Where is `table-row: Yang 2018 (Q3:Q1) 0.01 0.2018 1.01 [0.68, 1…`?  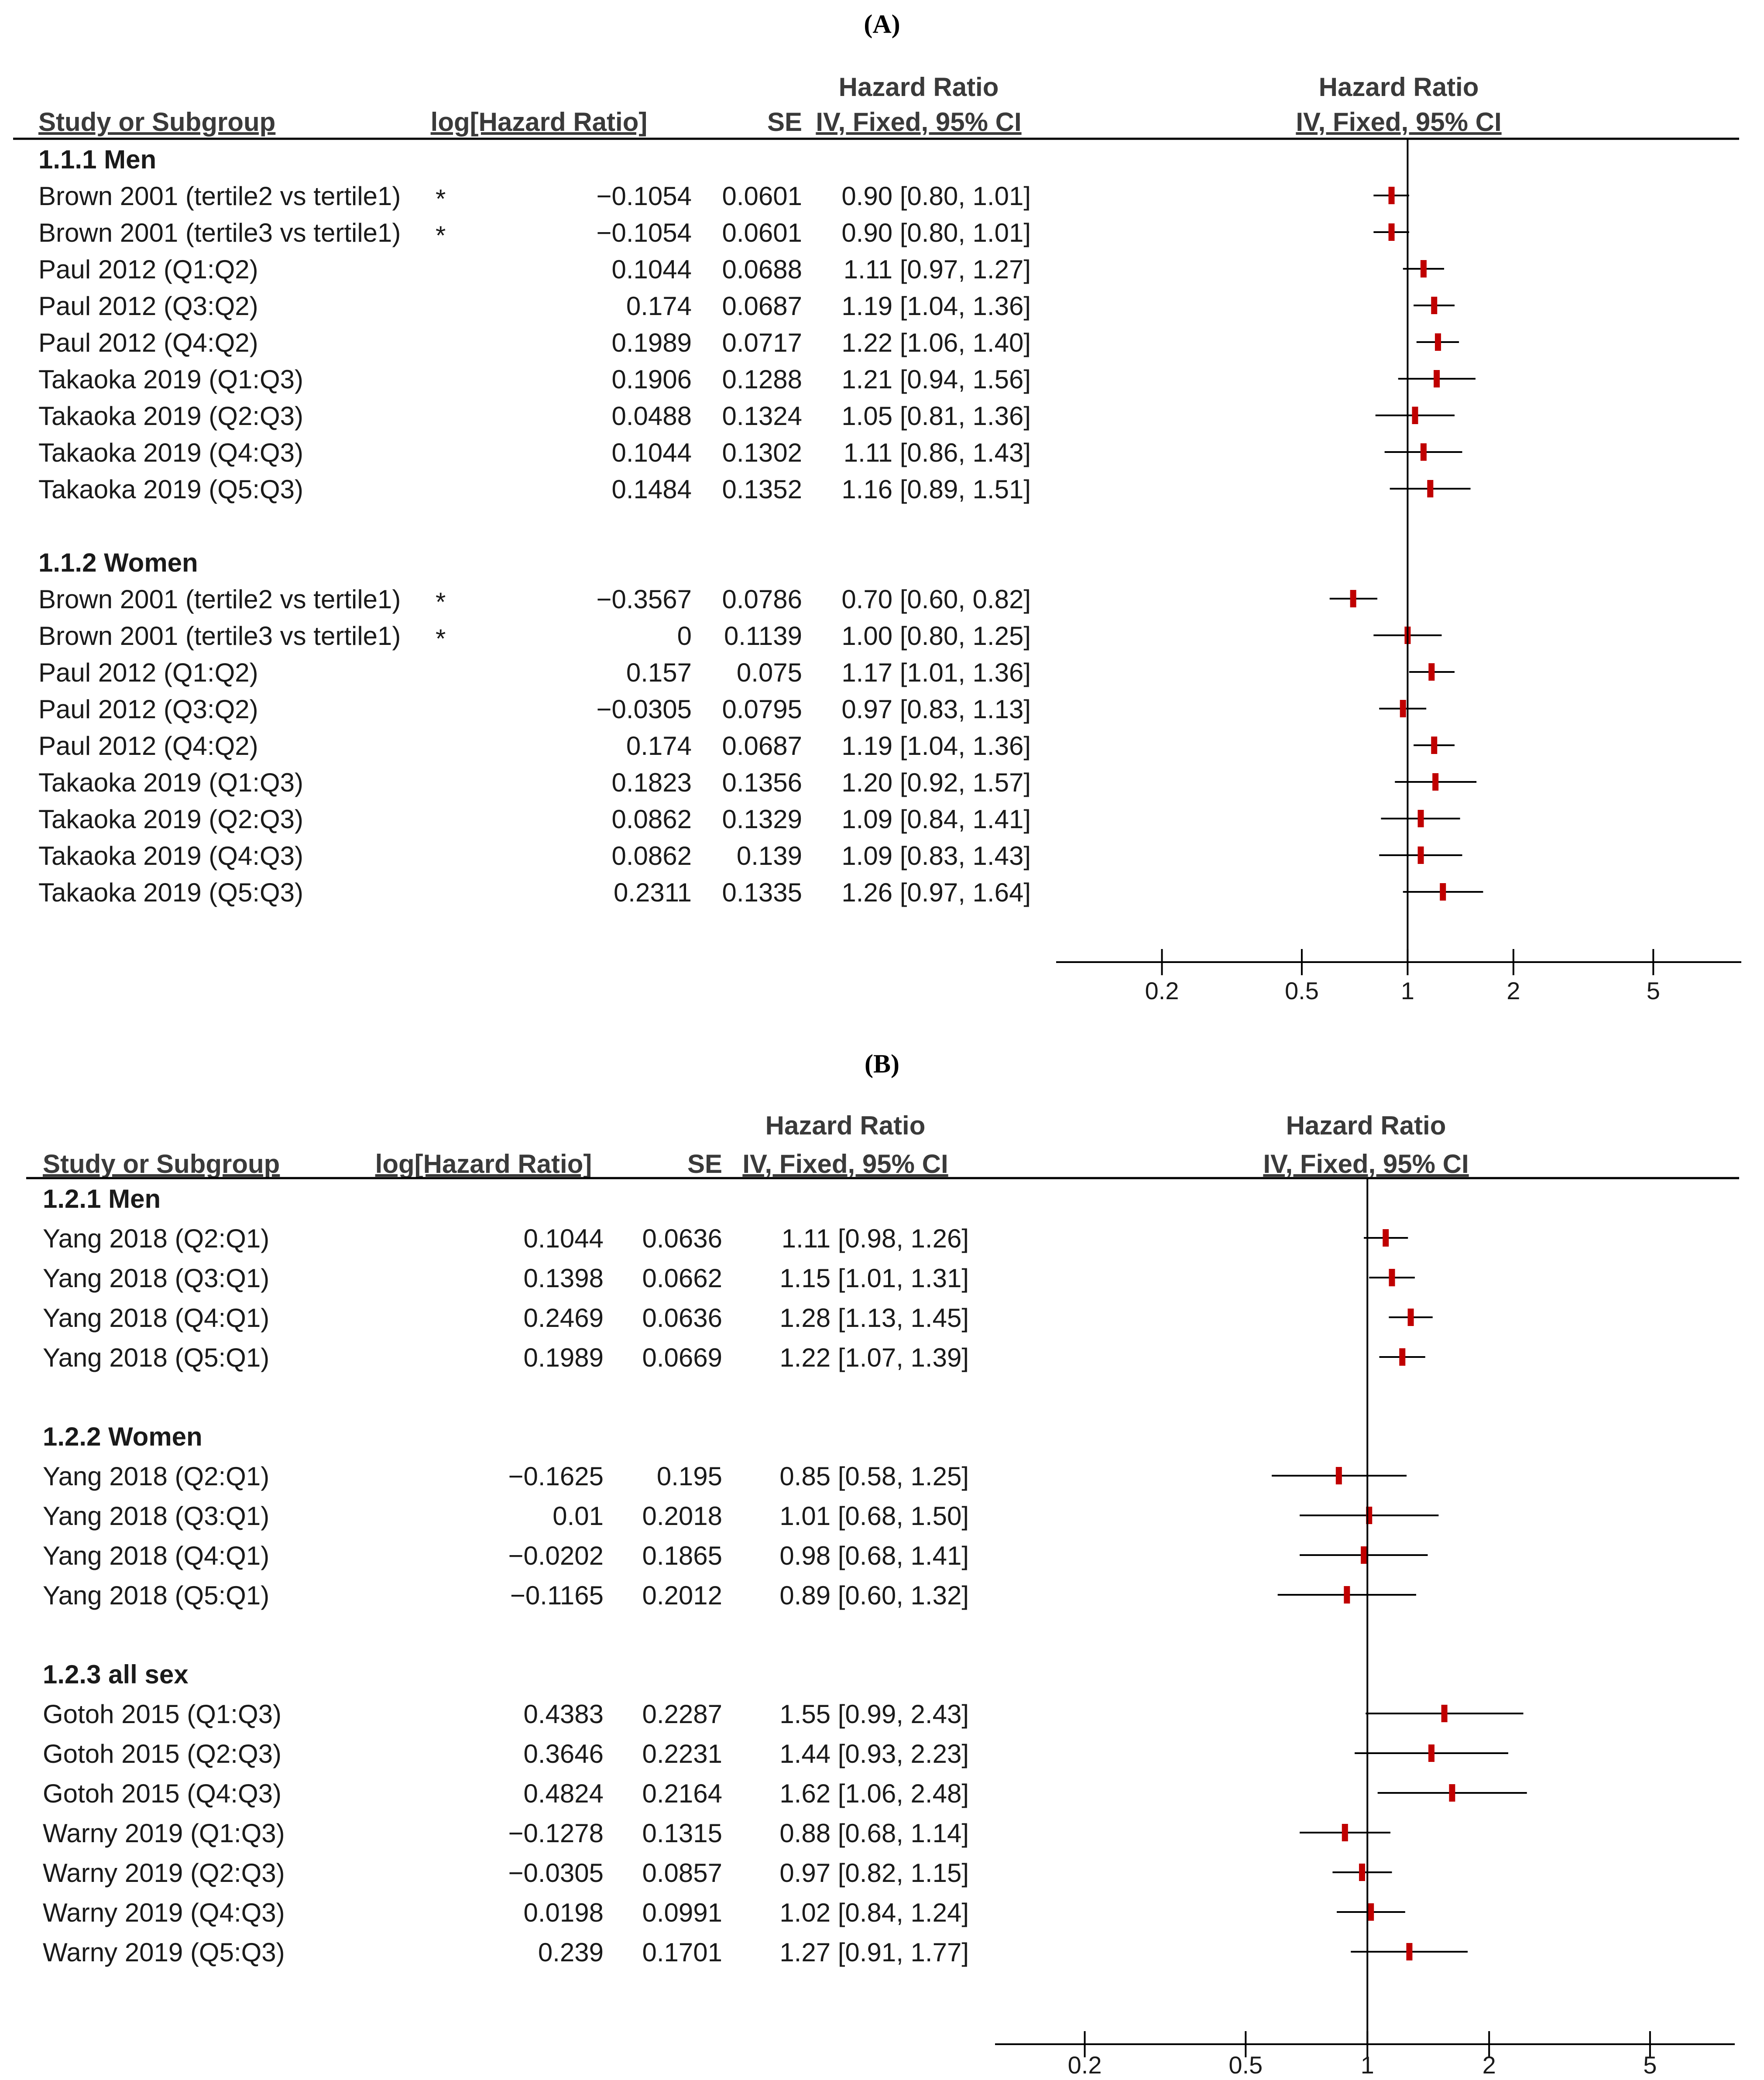
table-row: Yang 2018 (Q3:Q1) 0.01 0.2018 1.01 [0.68, 1… is located at coordinates (741, 1516).